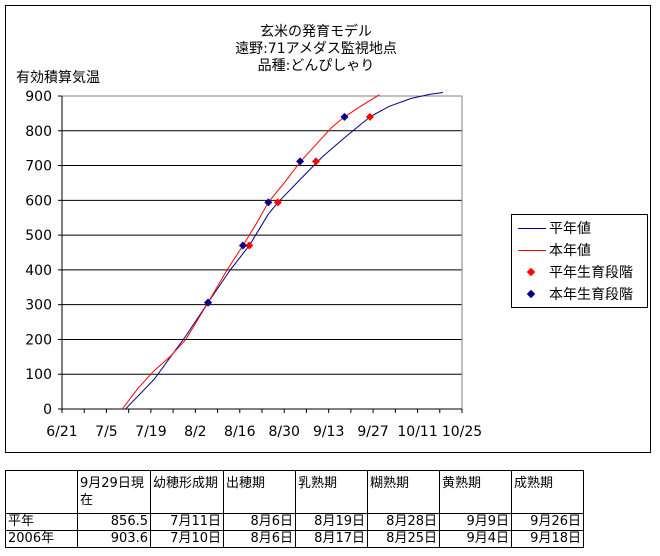 This screenshot has width=660, height=556. I want to click on table-header-cell: 幼穂形成期, so click(187, 492).